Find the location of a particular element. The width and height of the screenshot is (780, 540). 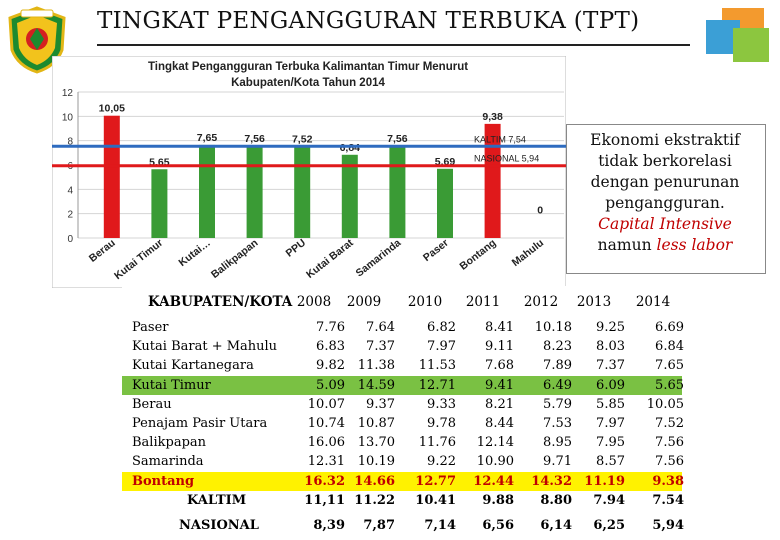

value-cell: 6,14 is located at coordinates (556, 525).